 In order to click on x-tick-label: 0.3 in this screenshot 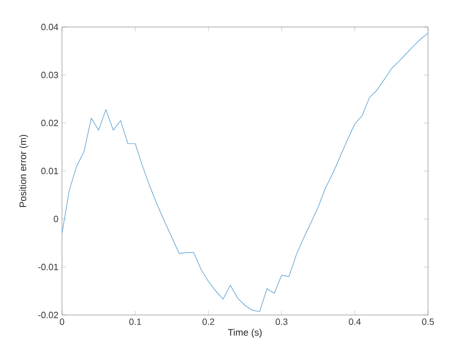, I will do `click(282, 321)`.